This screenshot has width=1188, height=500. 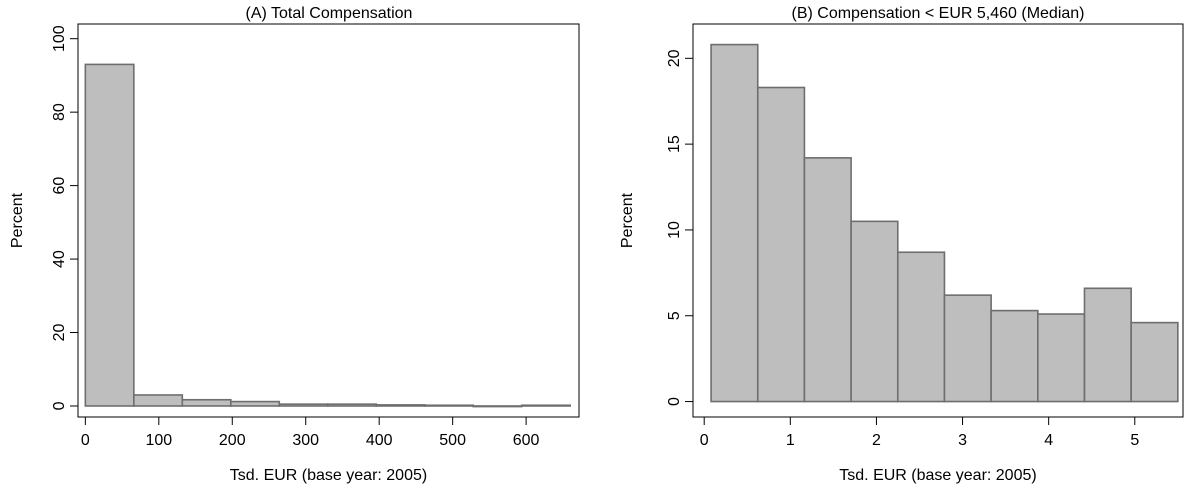 I want to click on chart-a-x-tick-label: 200, so click(x=232, y=440).